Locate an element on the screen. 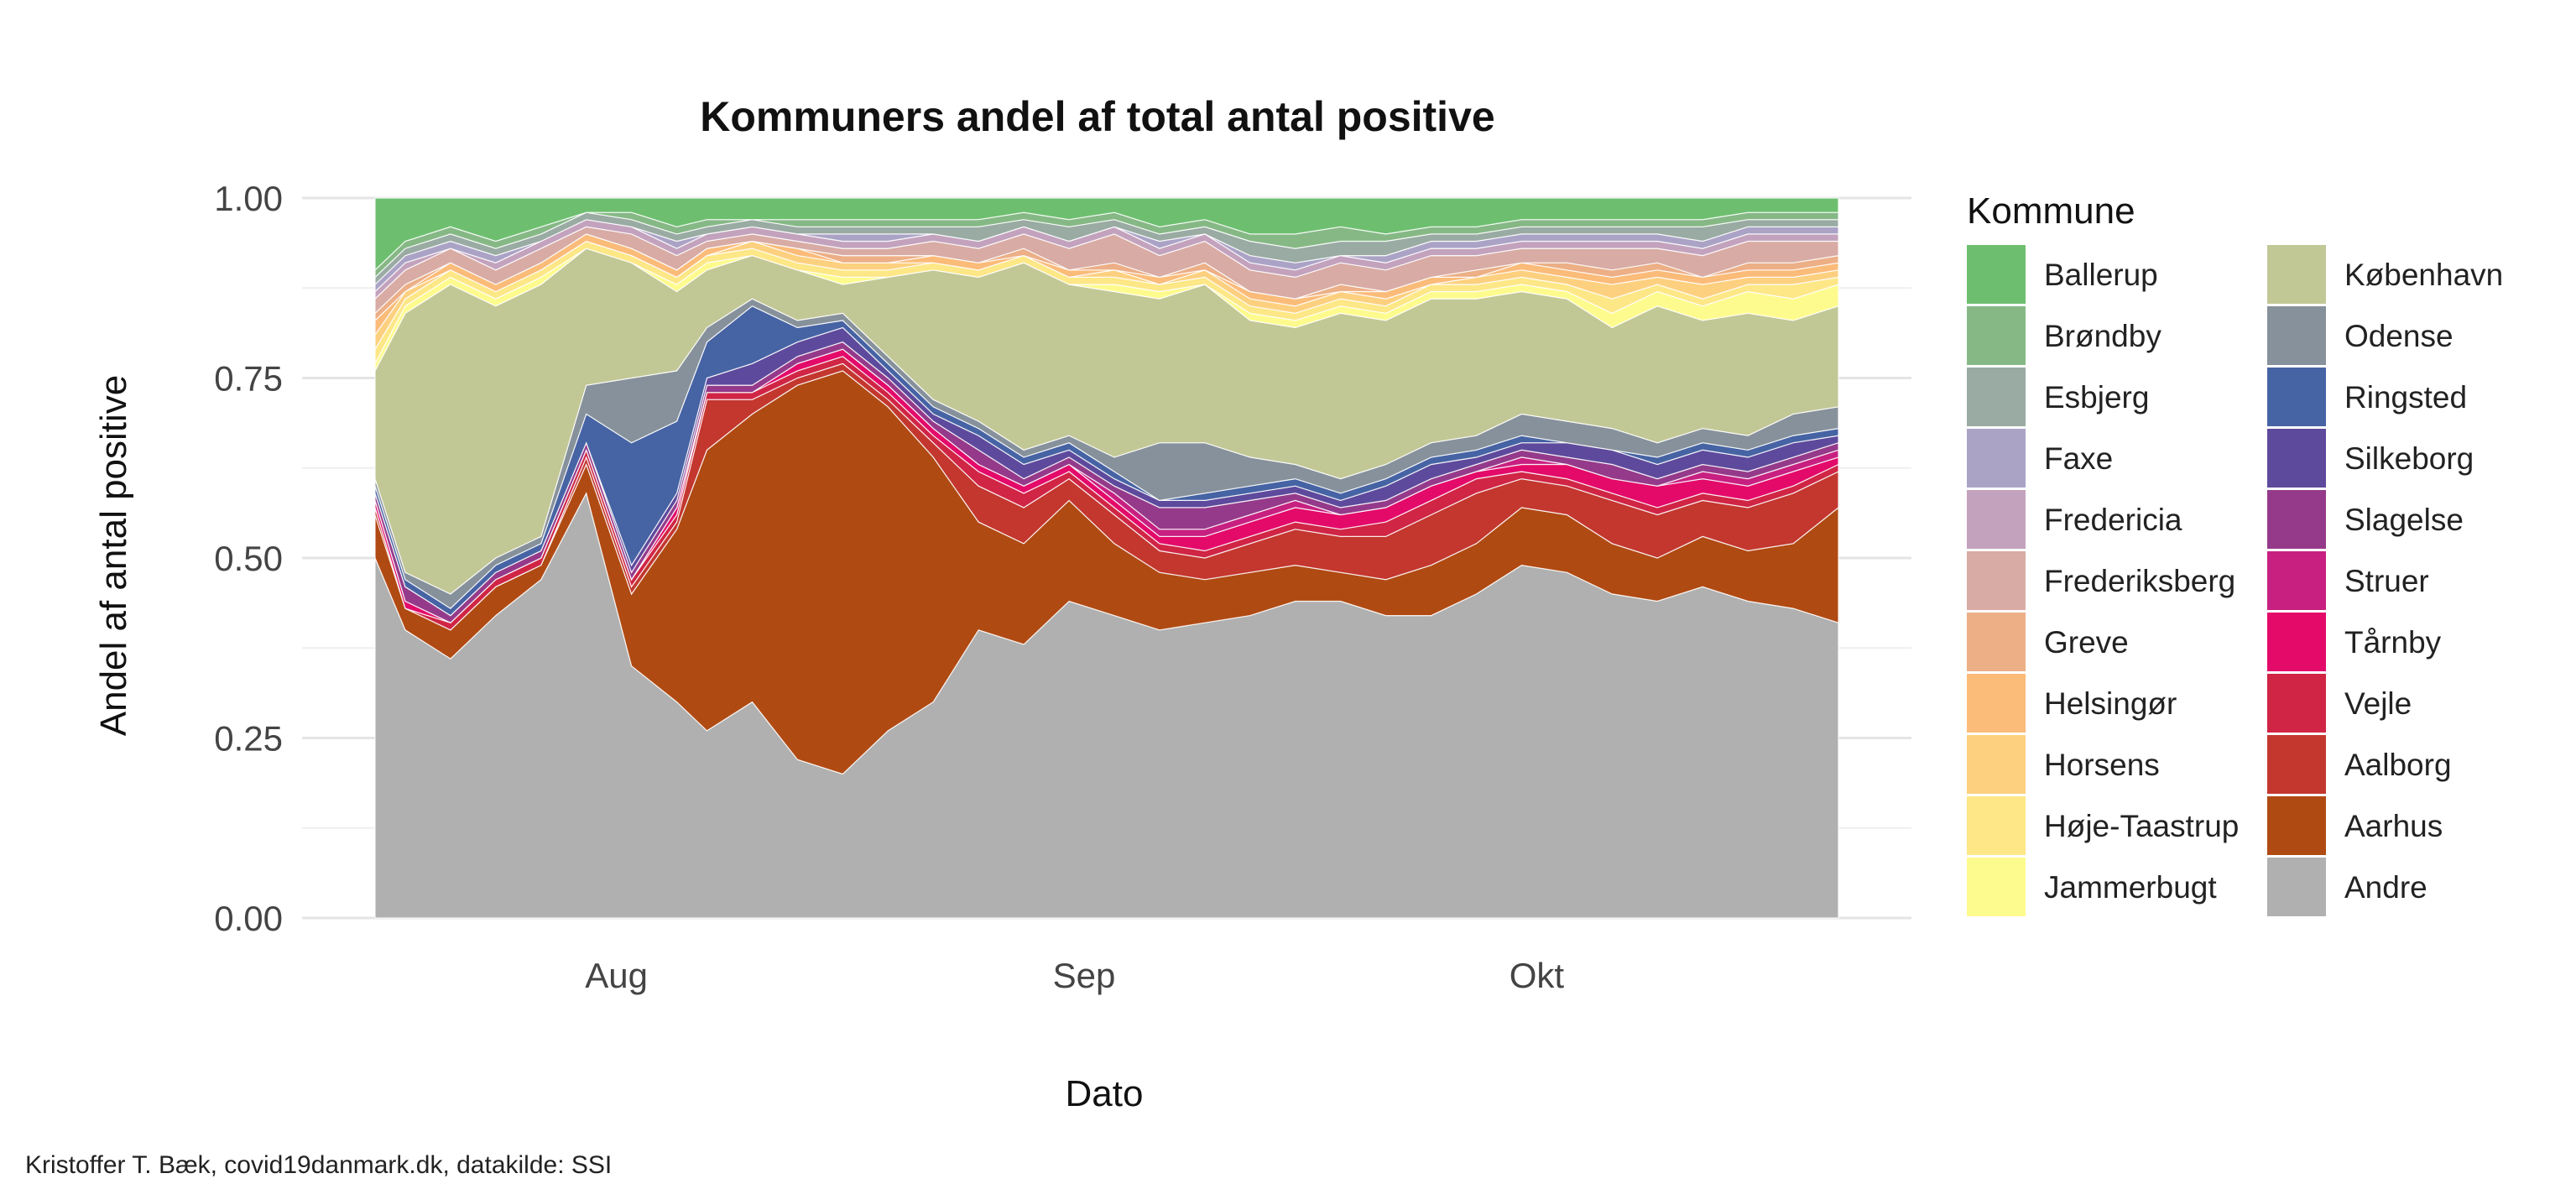  x-axis-ticks: Aug Sep Okt is located at coordinates (1074, 975).